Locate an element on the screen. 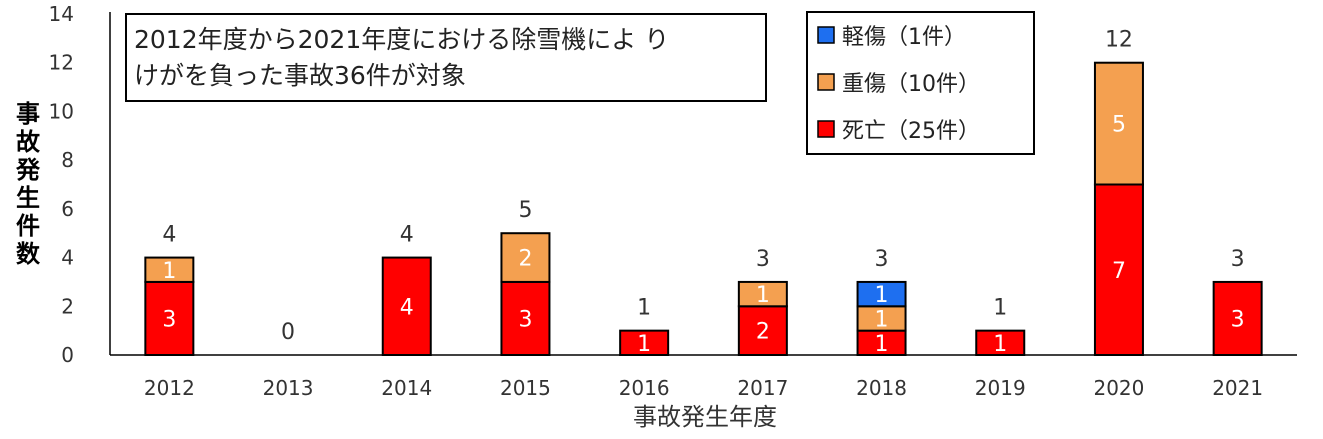 The width and height of the screenshot is (1323, 439). x-tick-label: 2018 is located at coordinates (881, 388).